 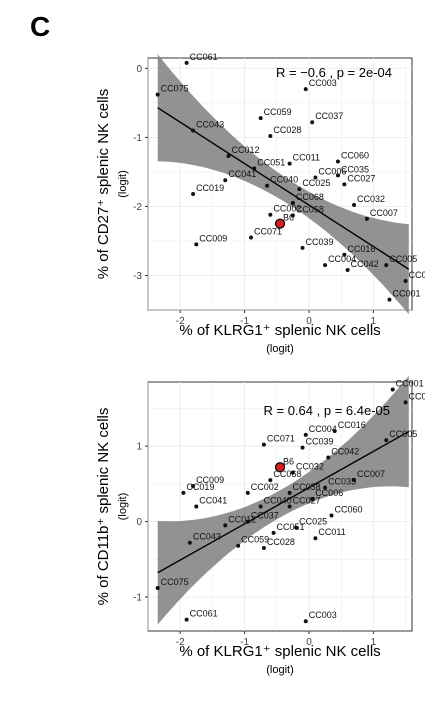 I want to click on point-label: B6, so click(x=288, y=218).